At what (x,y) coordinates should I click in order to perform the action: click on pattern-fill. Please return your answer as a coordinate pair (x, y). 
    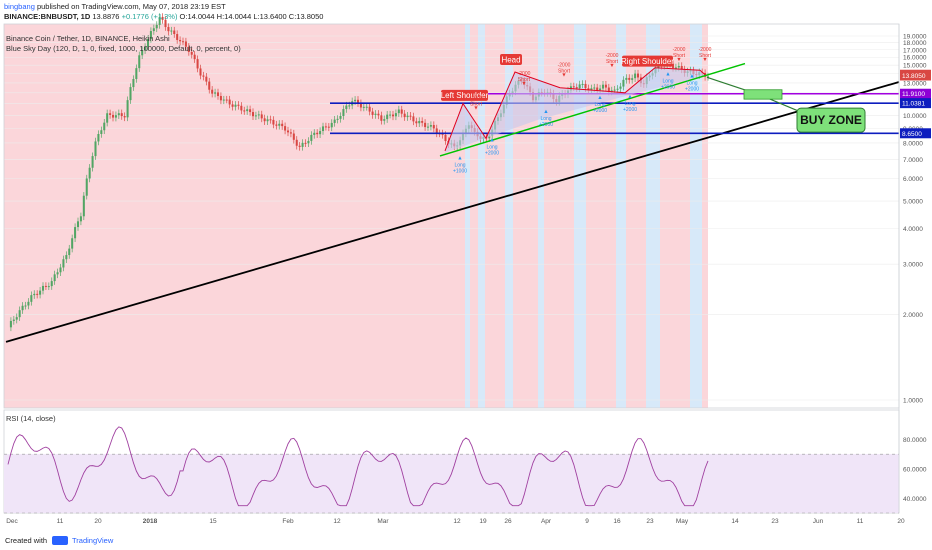
    Looking at the image, I should click on (575, 110).